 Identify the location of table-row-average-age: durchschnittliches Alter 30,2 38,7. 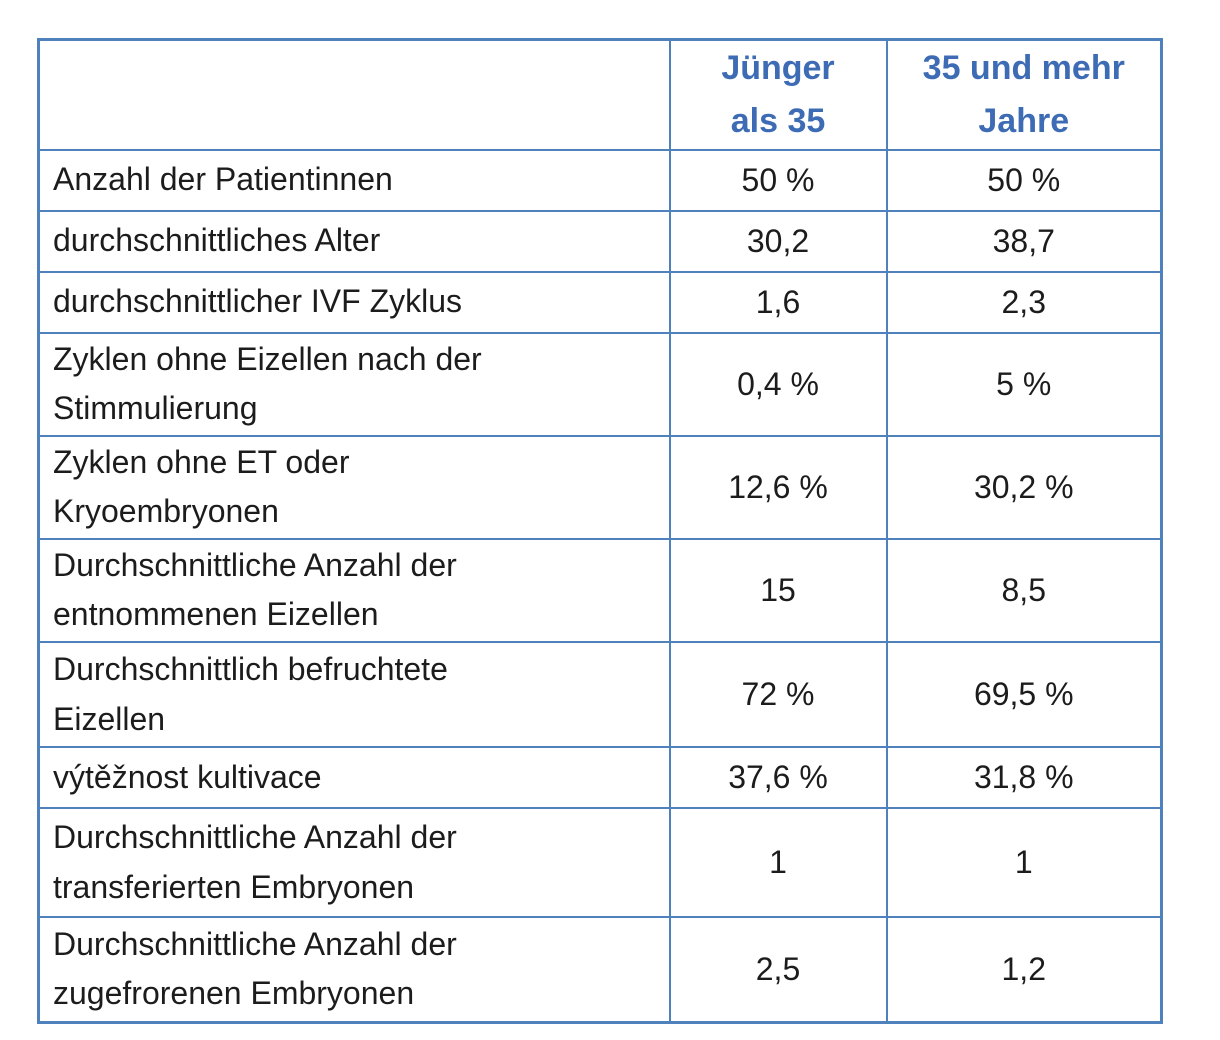
(600, 241).